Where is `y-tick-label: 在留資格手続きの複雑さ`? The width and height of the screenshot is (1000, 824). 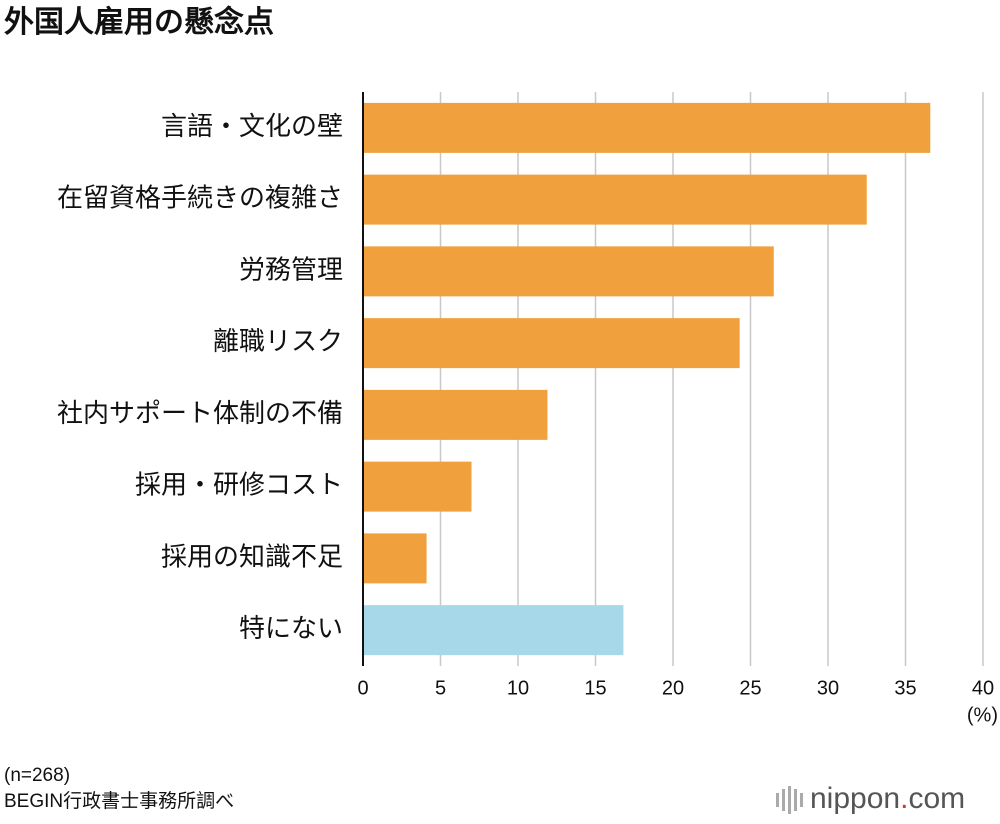 y-tick-label: 在留資格手続きの複雑さ is located at coordinates (200, 198).